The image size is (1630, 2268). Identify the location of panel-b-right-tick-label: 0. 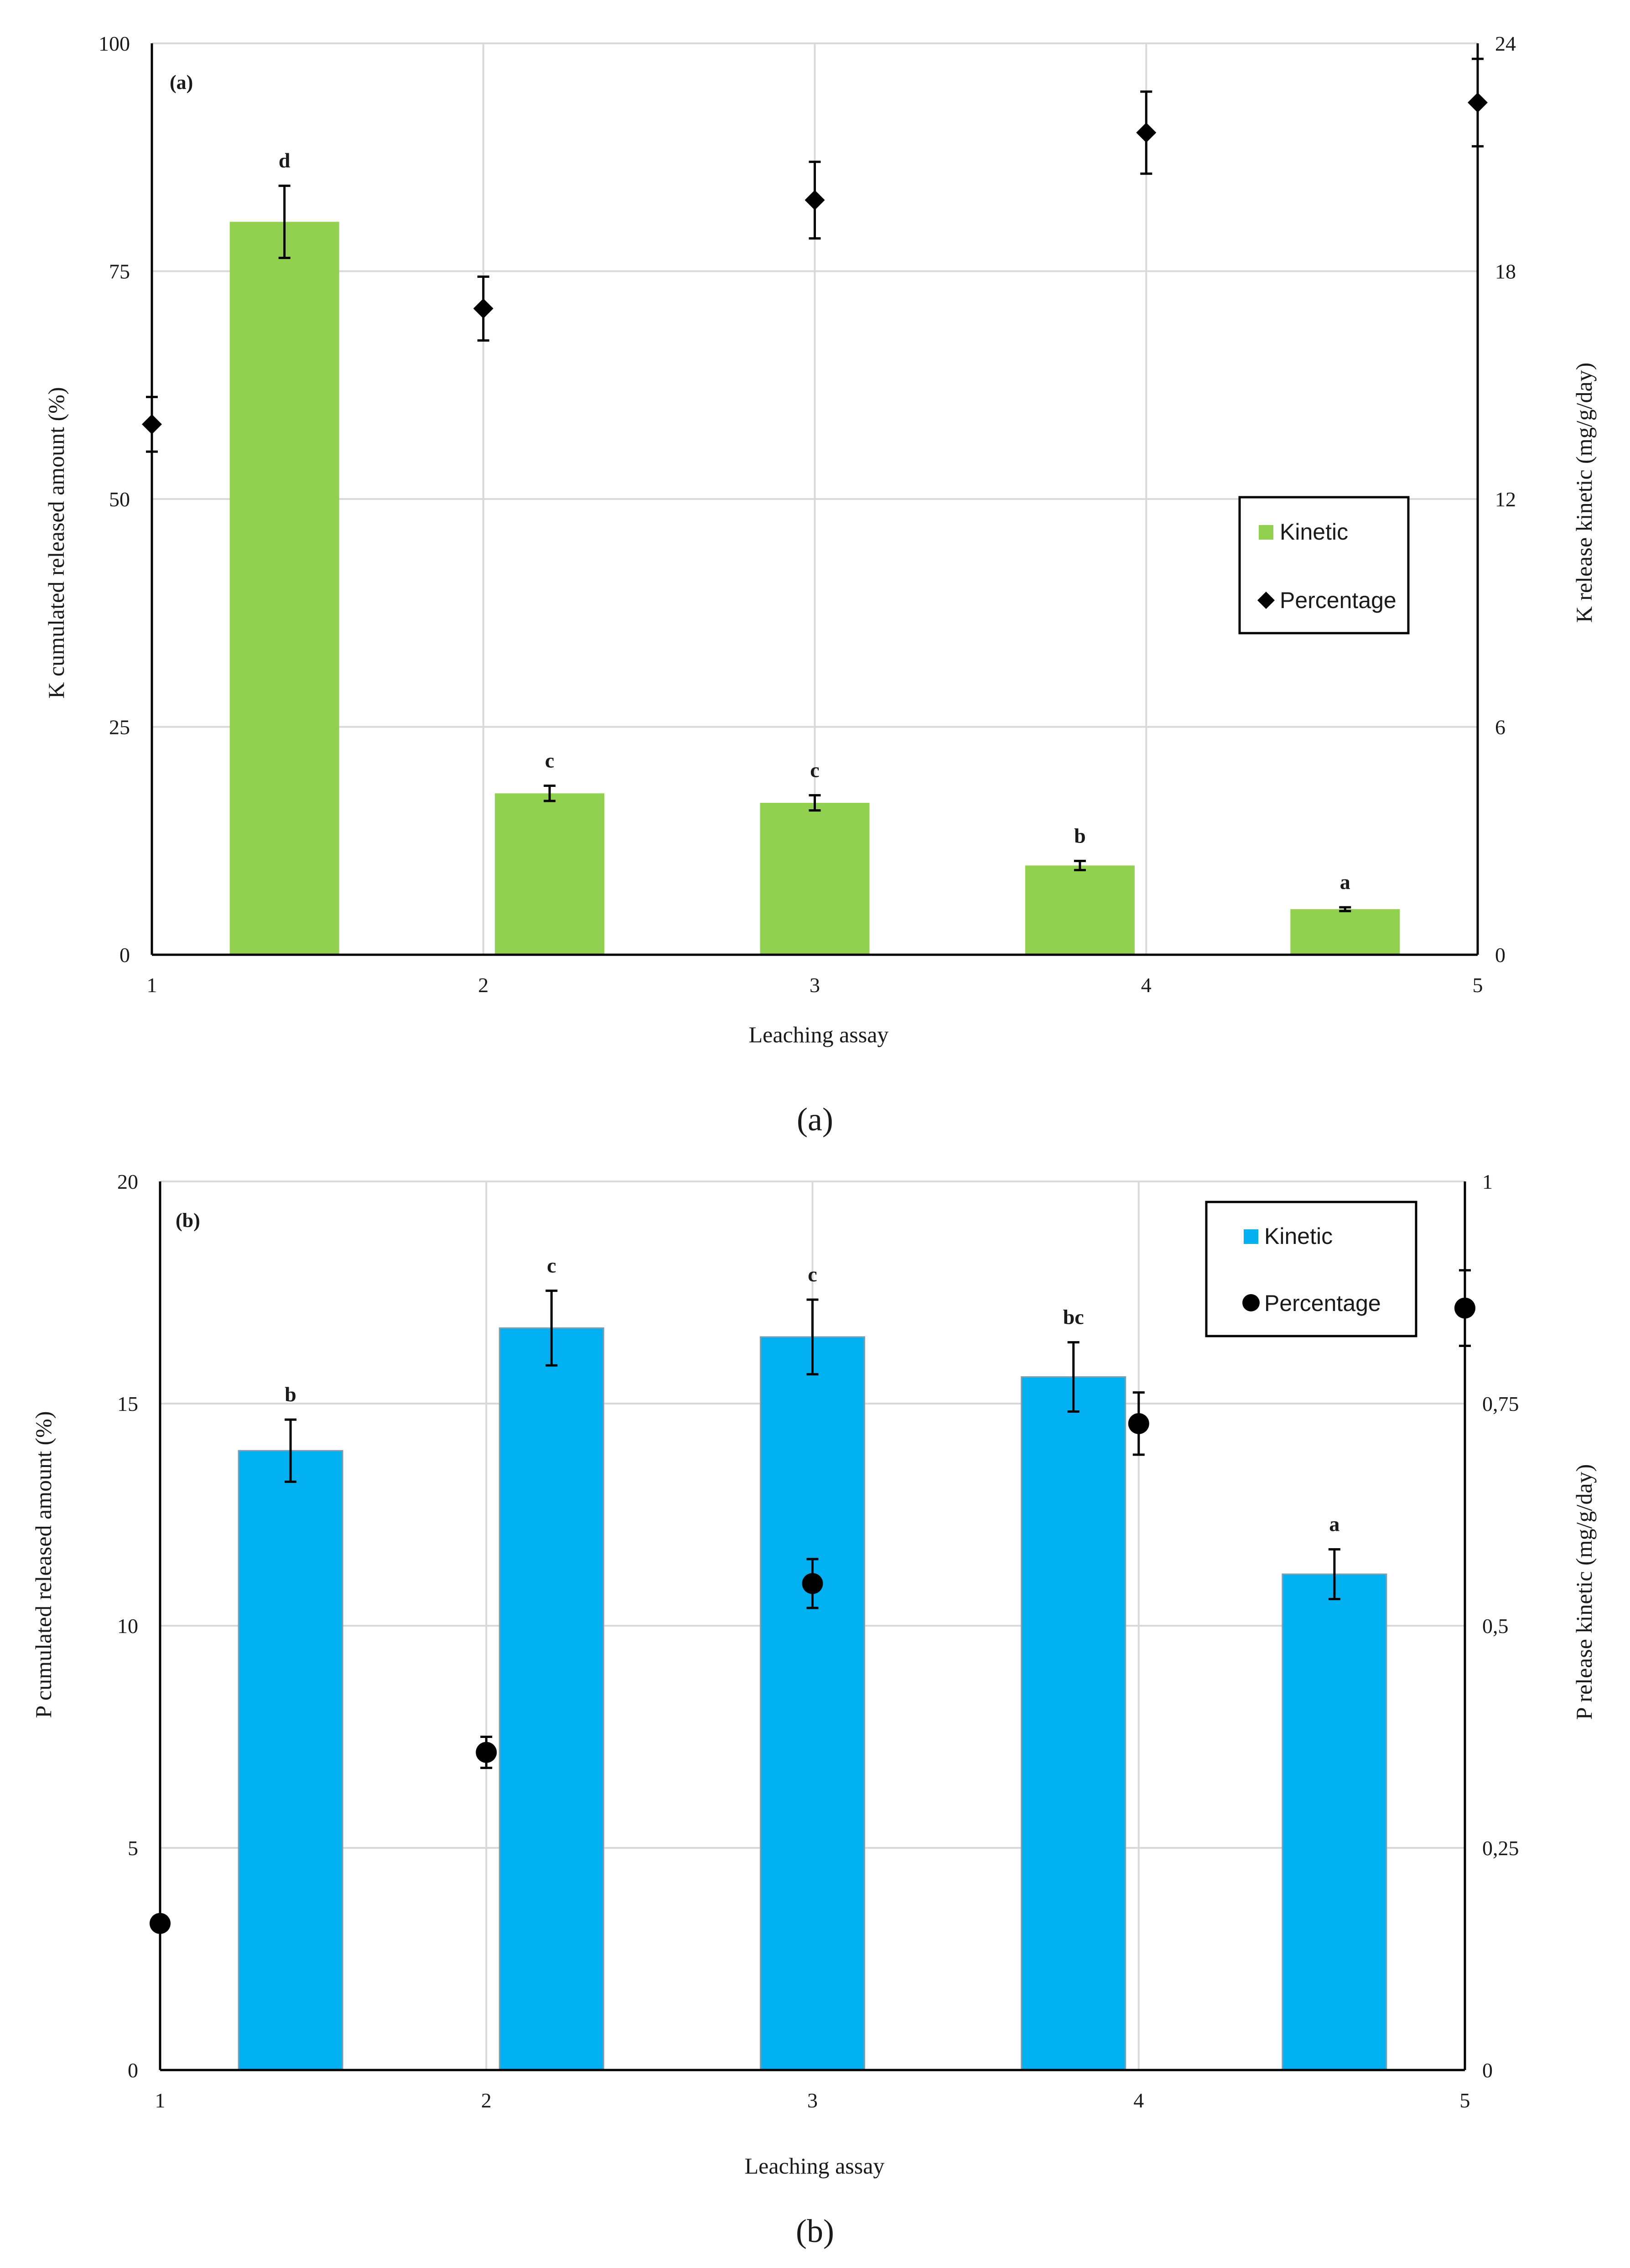
(1488, 2070).